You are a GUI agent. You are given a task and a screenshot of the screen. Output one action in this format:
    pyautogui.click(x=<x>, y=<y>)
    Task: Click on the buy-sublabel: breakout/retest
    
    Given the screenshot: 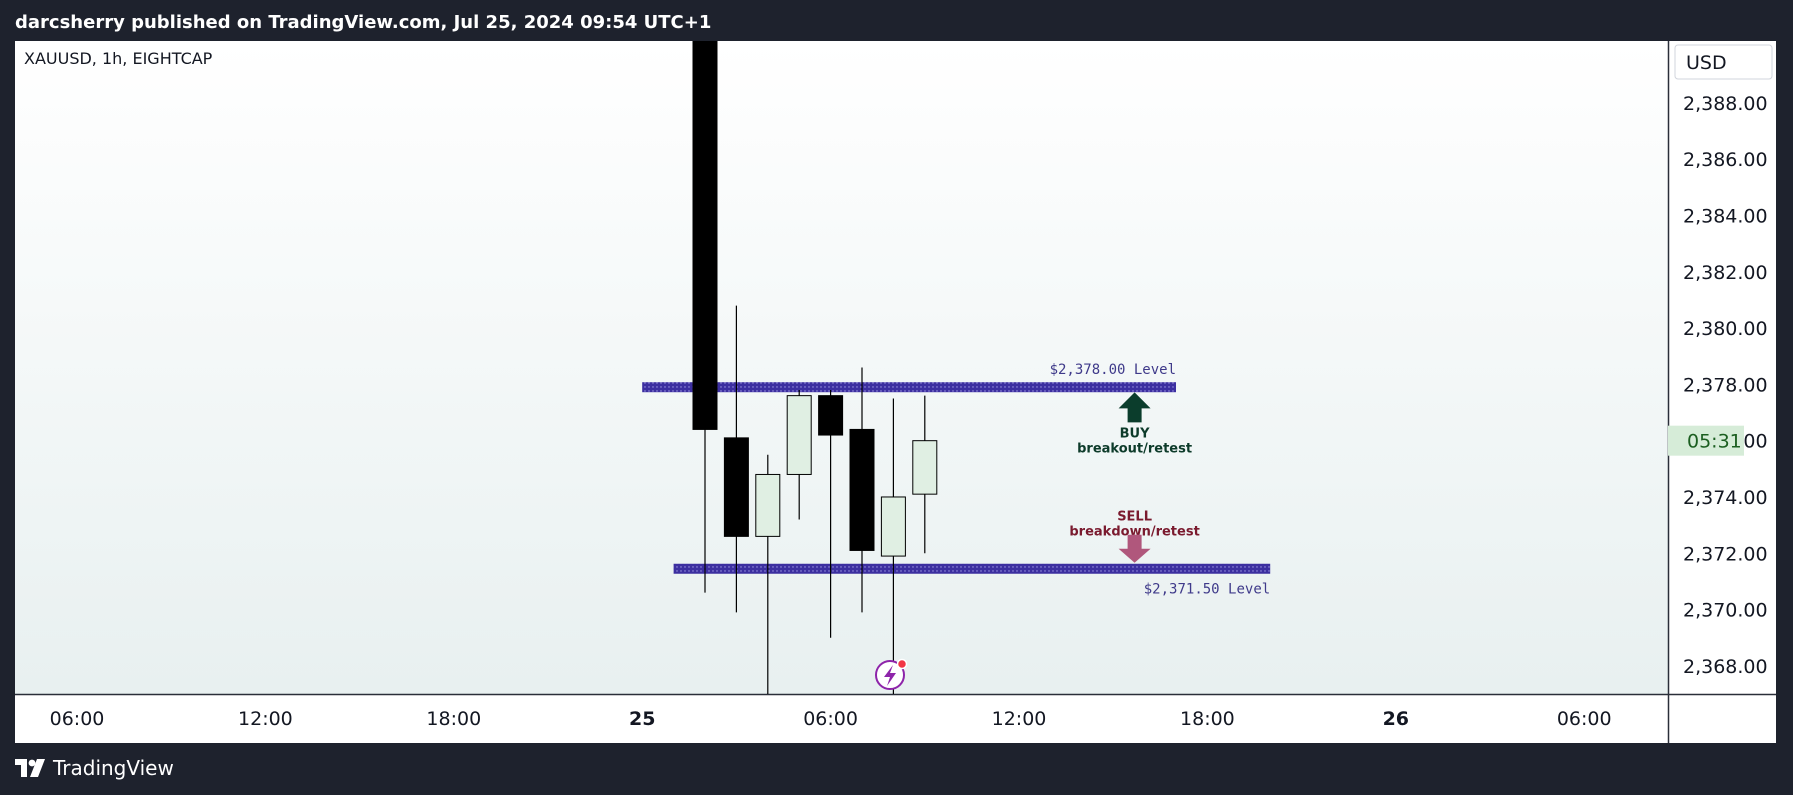 What is the action you would take?
    pyautogui.click(x=1134, y=448)
    